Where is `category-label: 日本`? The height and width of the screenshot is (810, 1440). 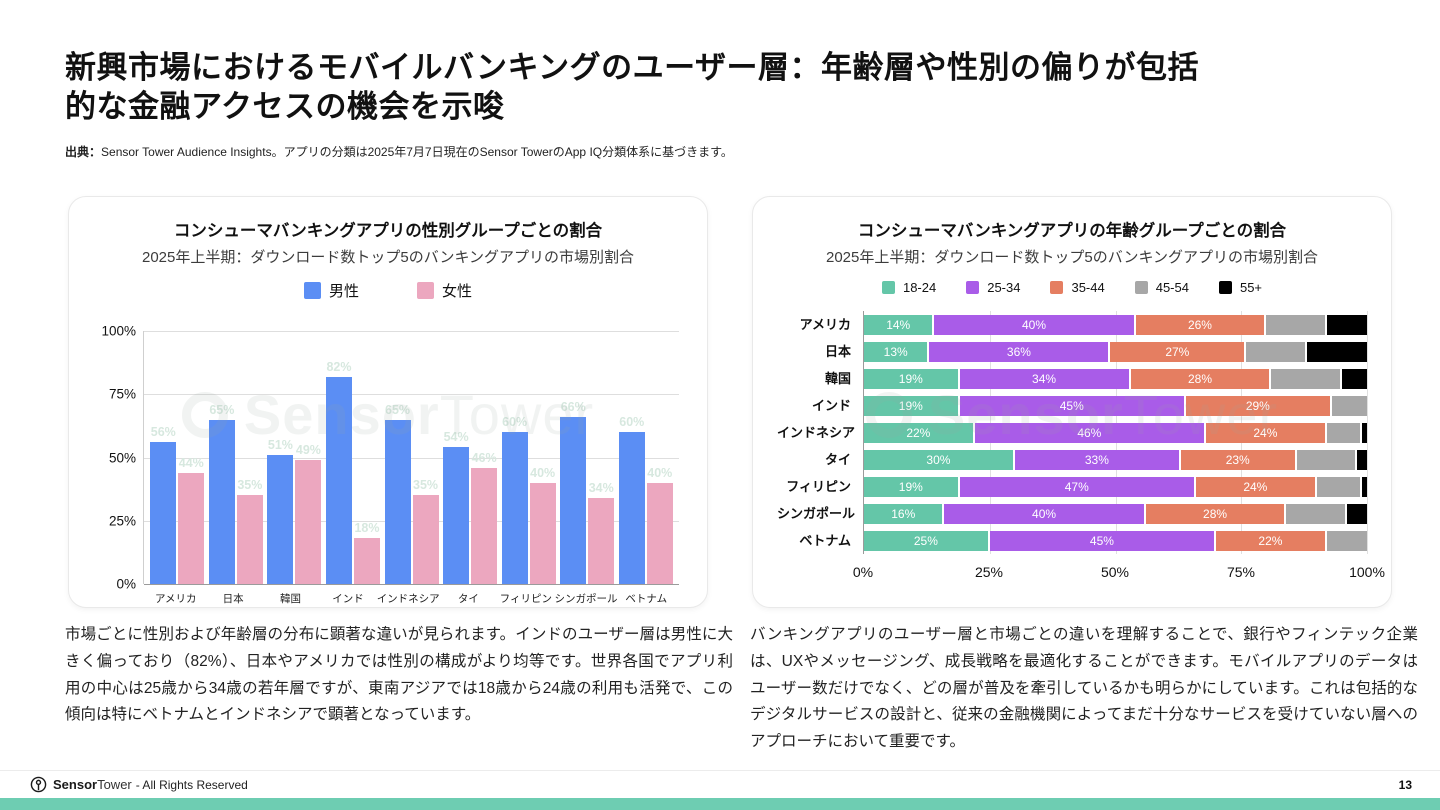 category-label: 日本 is located at coordinates (837, 351).